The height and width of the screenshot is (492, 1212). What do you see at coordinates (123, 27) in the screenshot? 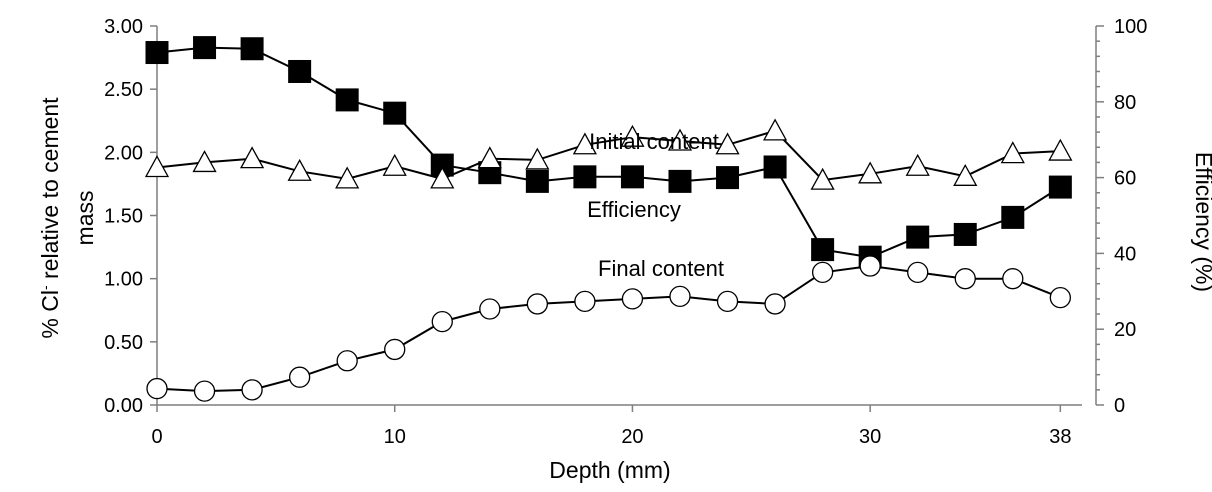
I see `y-left-tick-label: 3.00` at bounding box center [123, 27].